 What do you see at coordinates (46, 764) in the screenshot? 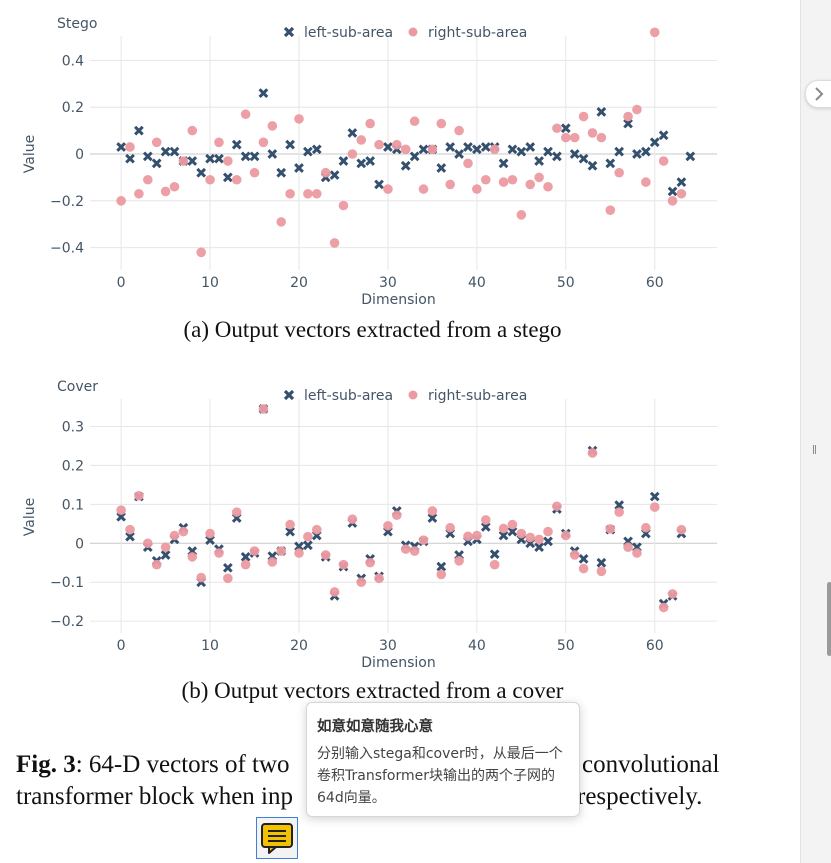
I see `figure-label: Fig. 3` at bounding box center [46, 764].